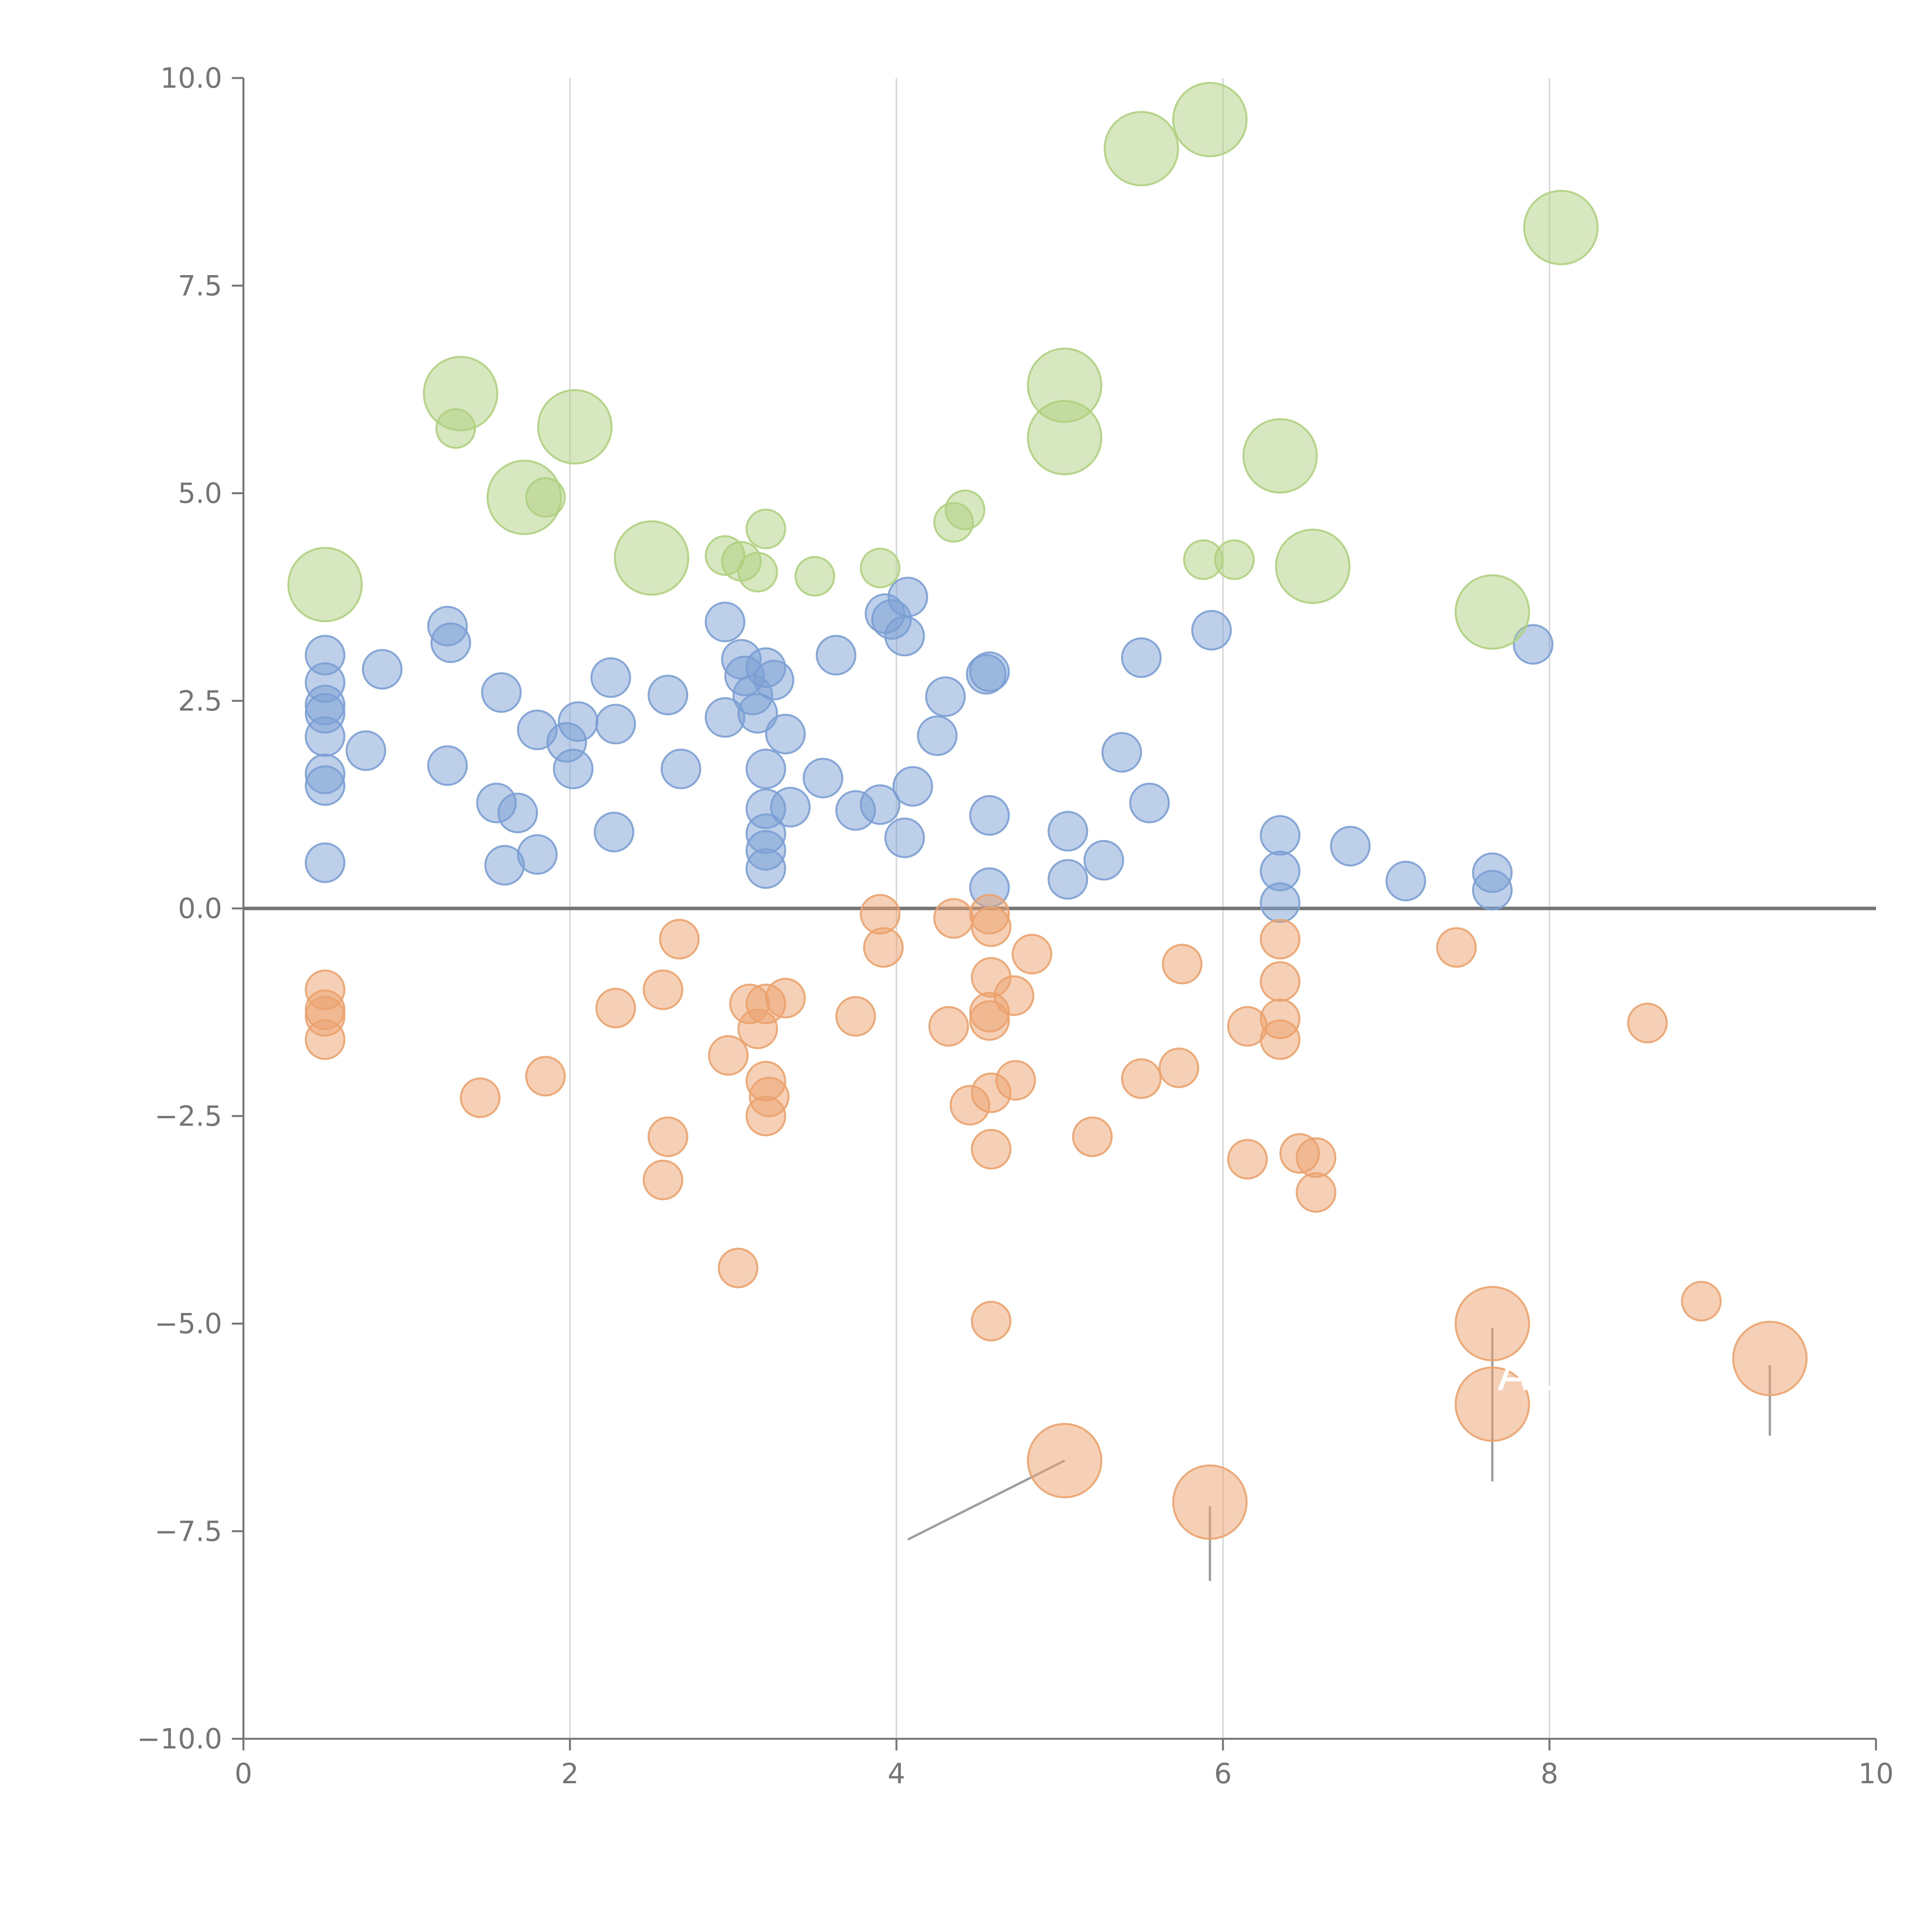 This screenshot has height=1932, width=1932. What do you see at coordinates (200, 493) in the screenshot?
I see `y-tick-label: 5.0` at bounding box center [200, 493].